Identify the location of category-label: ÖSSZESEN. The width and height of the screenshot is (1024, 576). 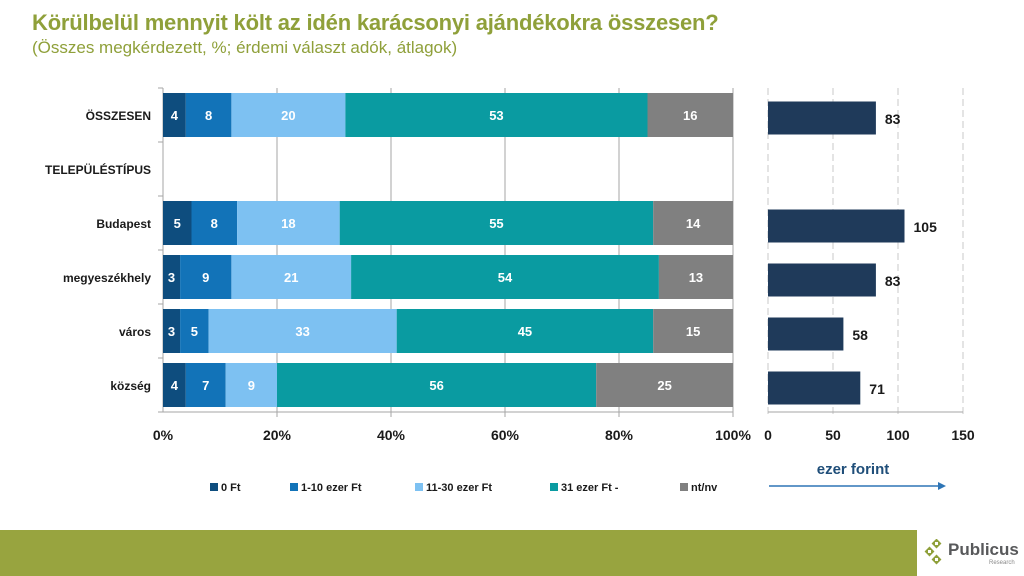
(118, 115).